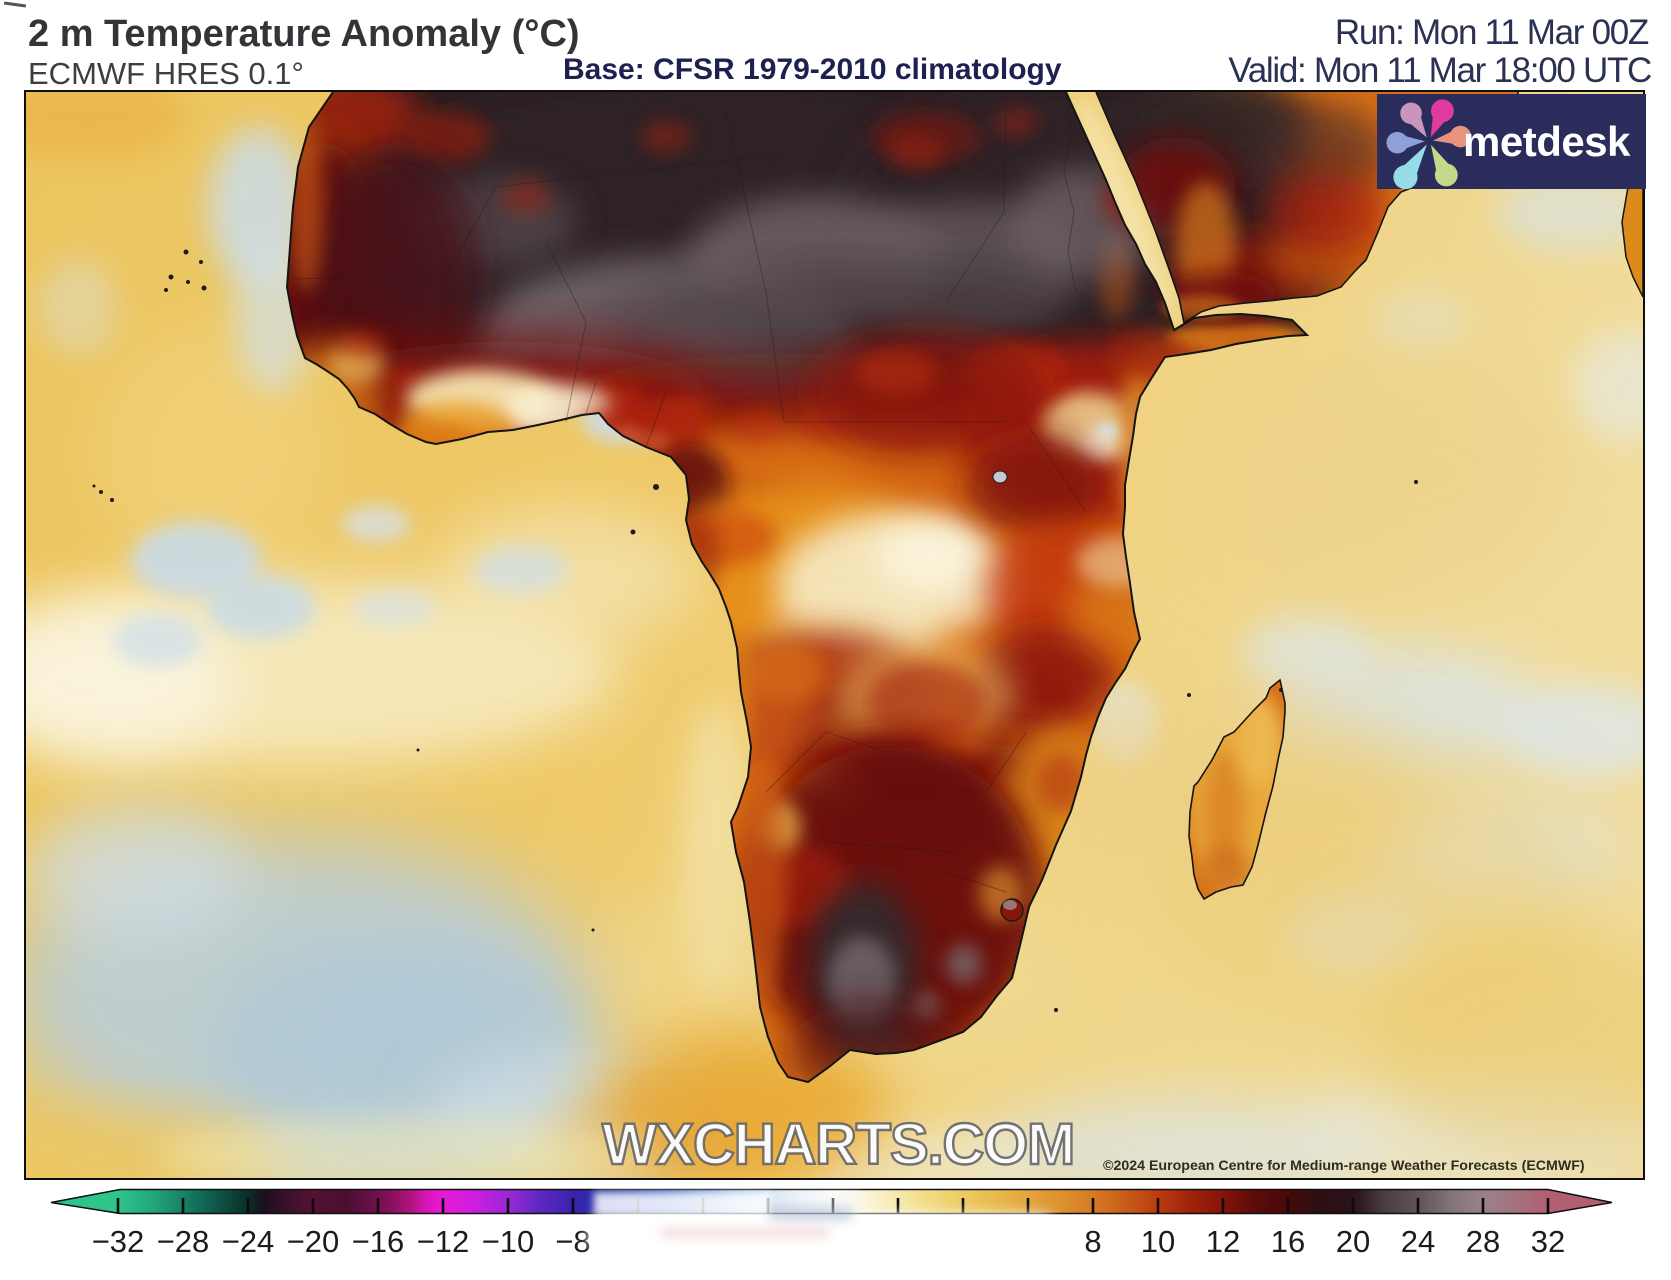 The image size is (1671, 1280). What do you see at coordinates (443, 1241) in the screenshot?
I see `svg-text: −12` at bounding box center [443, 1241].